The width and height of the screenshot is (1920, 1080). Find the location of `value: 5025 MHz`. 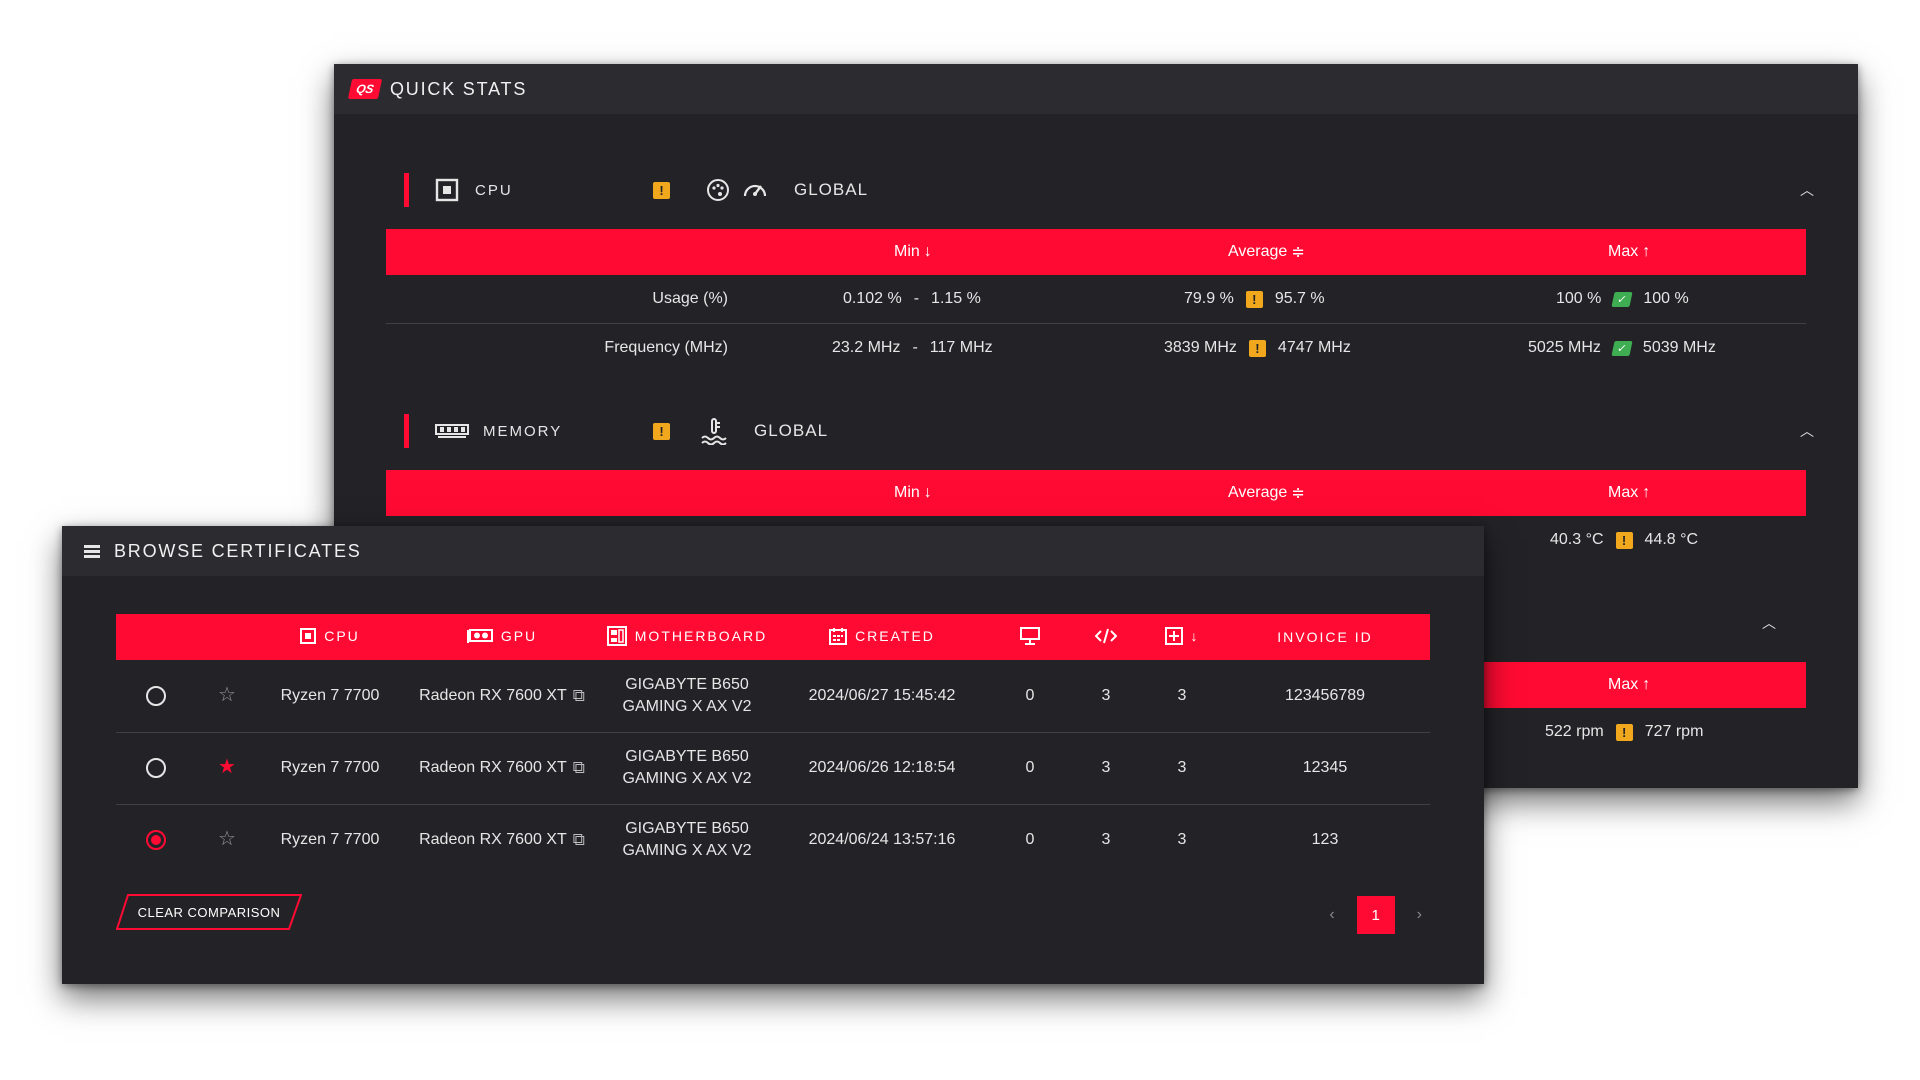

value: 5025 MHz is located at coordinates (1564, 347).